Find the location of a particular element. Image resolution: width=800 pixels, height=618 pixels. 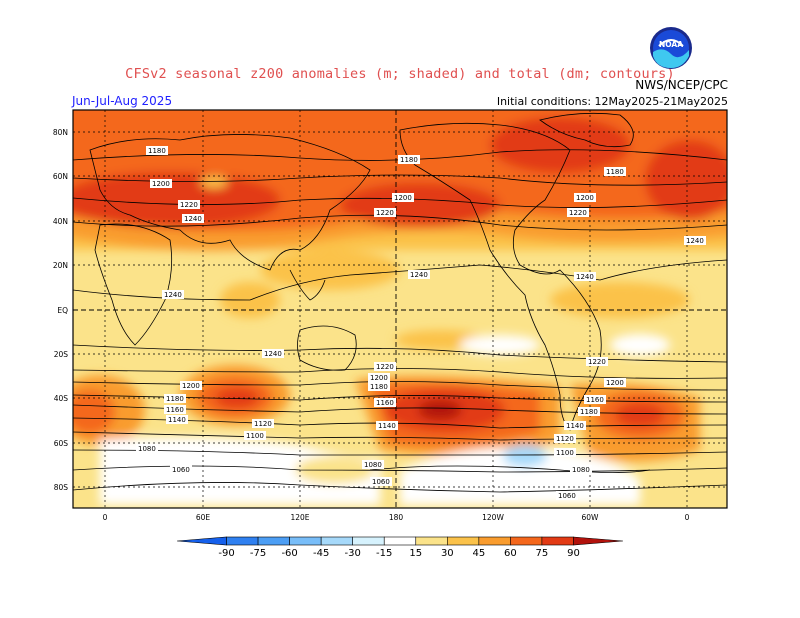

colorbar: -90 -75 -60 -45 -30 -15 15 30 45 60 75 90 is located at coordinates (400, 547).